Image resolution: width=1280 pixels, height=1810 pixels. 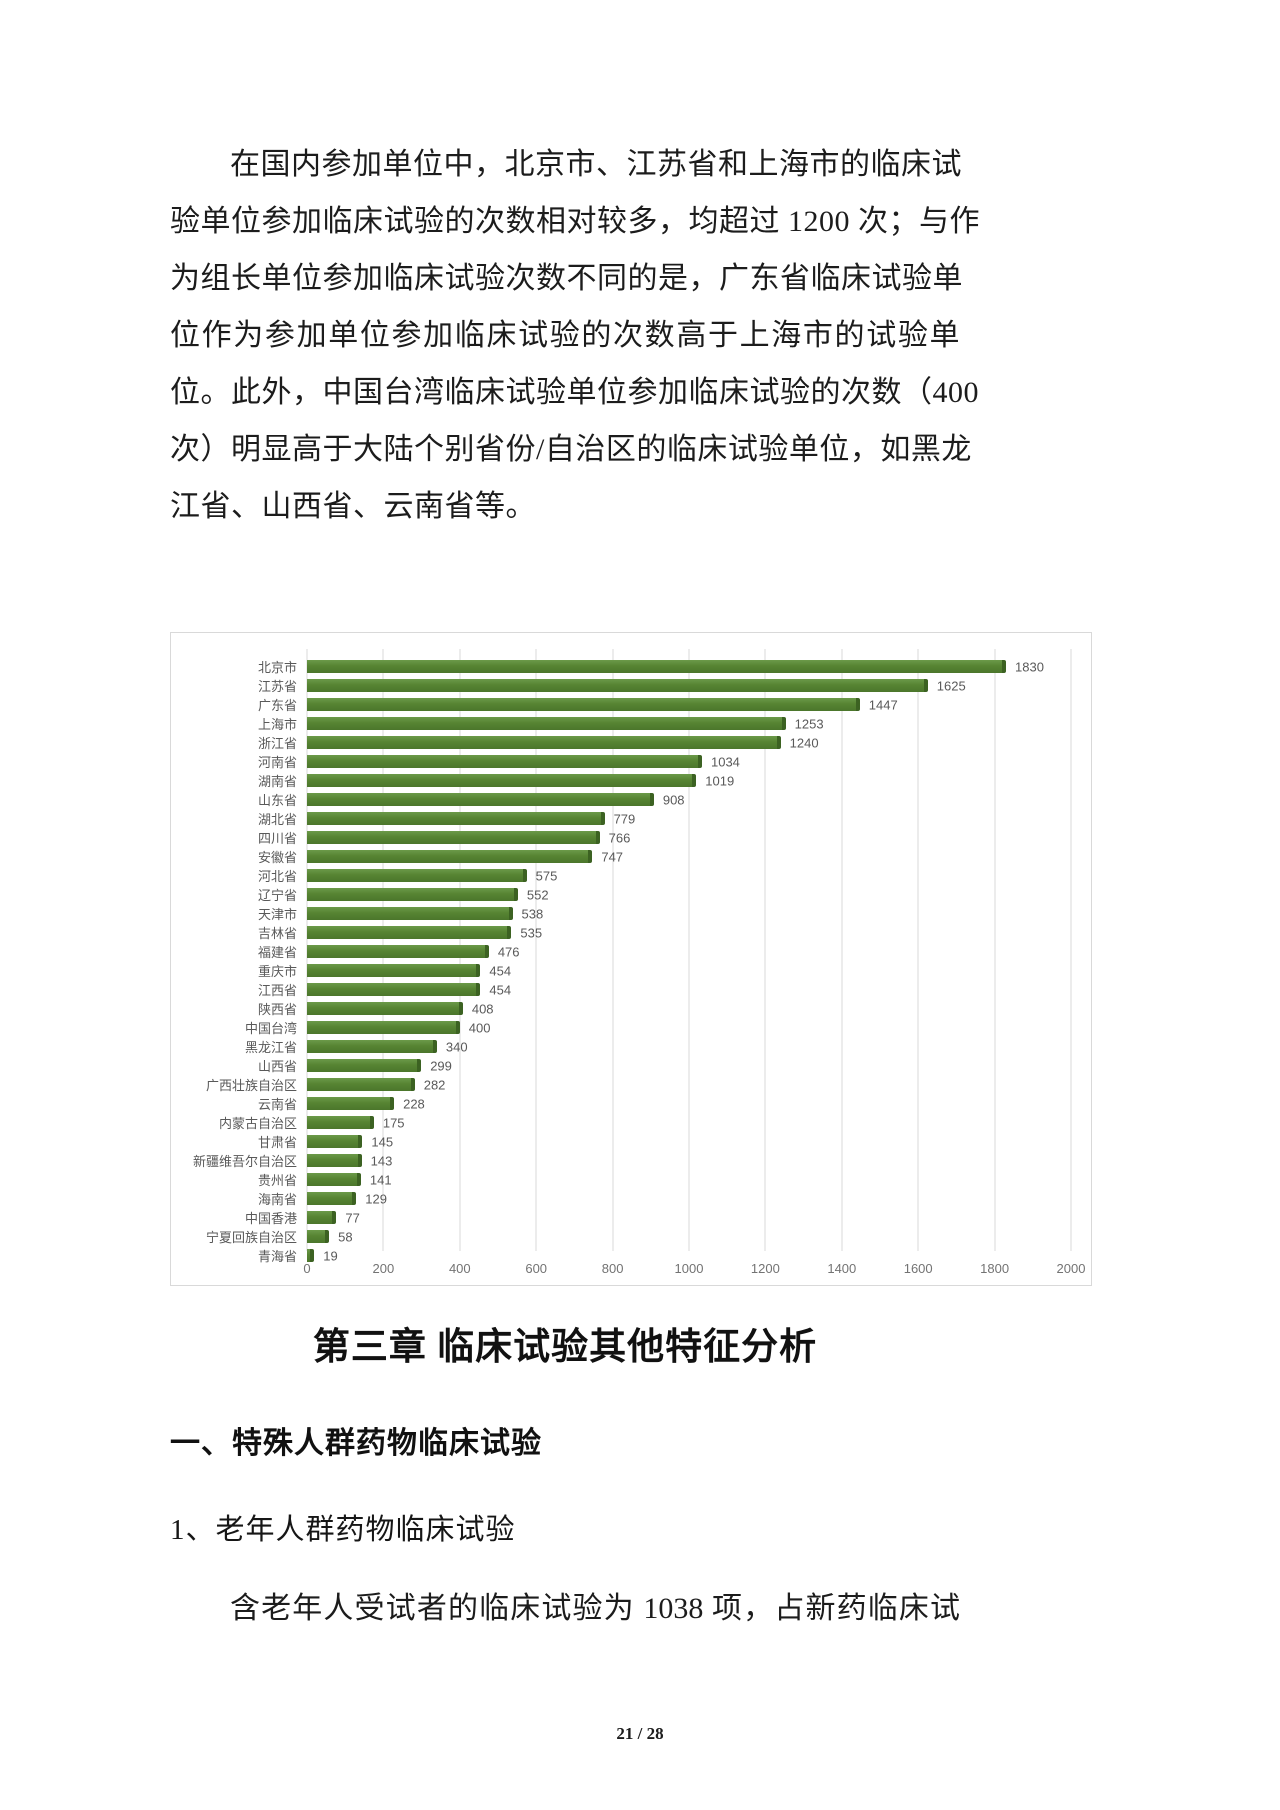 I want to click on value-label: 77, so click(x=352, y=1217).